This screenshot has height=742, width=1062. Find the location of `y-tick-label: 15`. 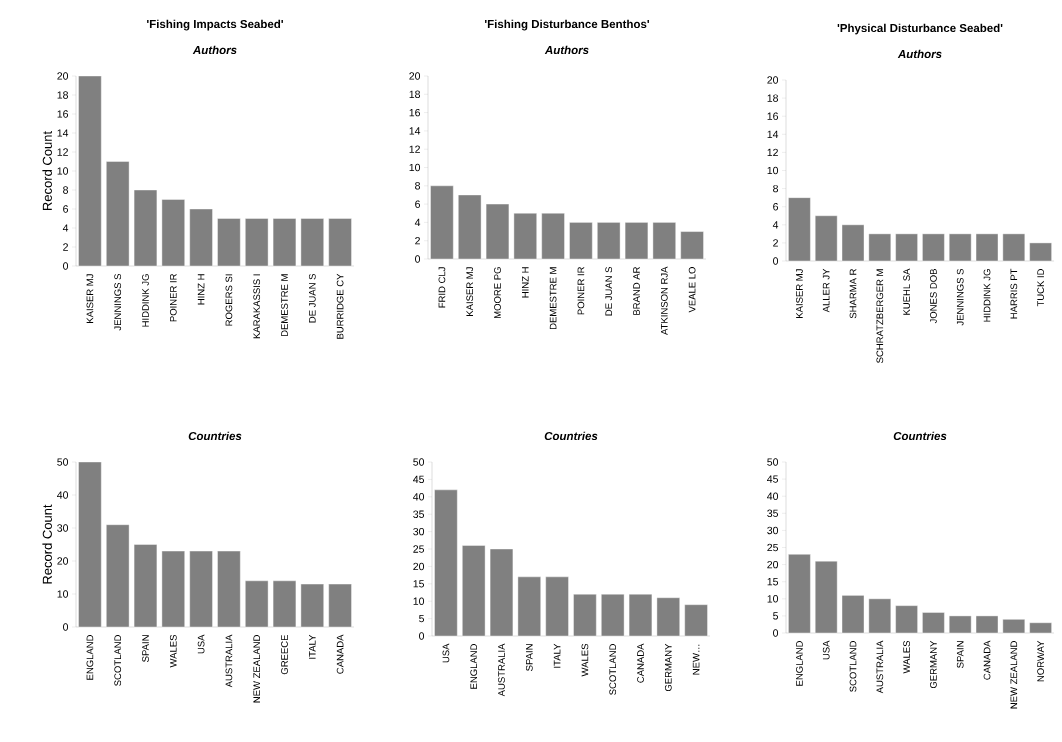

y-tick-label: 15 is located at coordinates (419, 584).